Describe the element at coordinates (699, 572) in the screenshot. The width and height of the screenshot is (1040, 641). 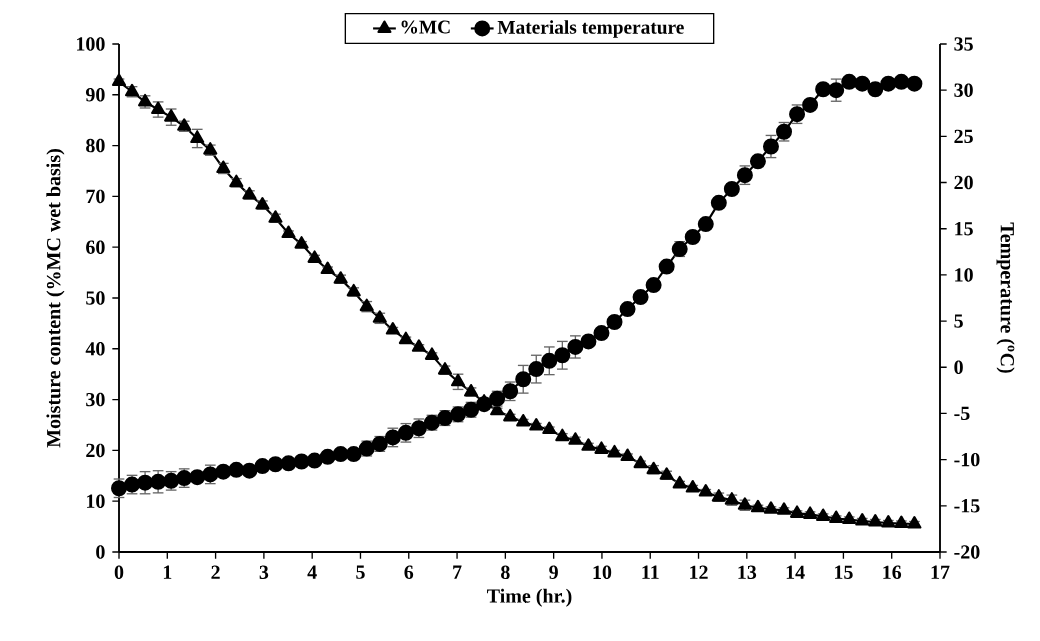
I see `x-tick-label: 12` at that location.